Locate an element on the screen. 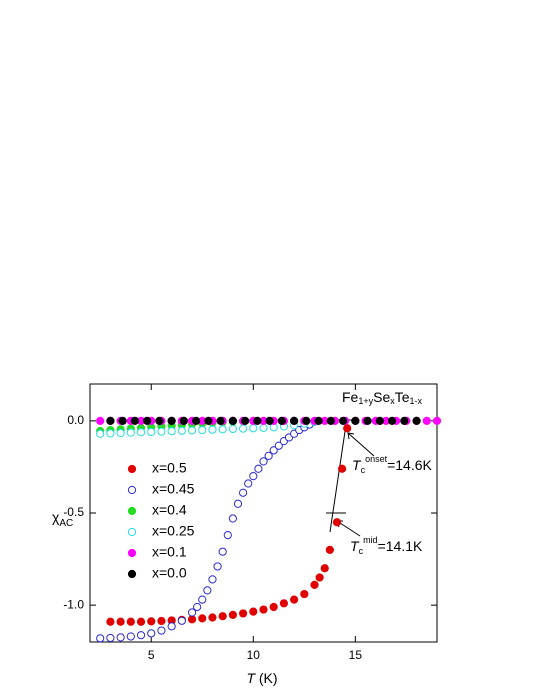 The height and width of the screenshot is (699, 540). onset-arrowhead is located at coordinates (351, 436).